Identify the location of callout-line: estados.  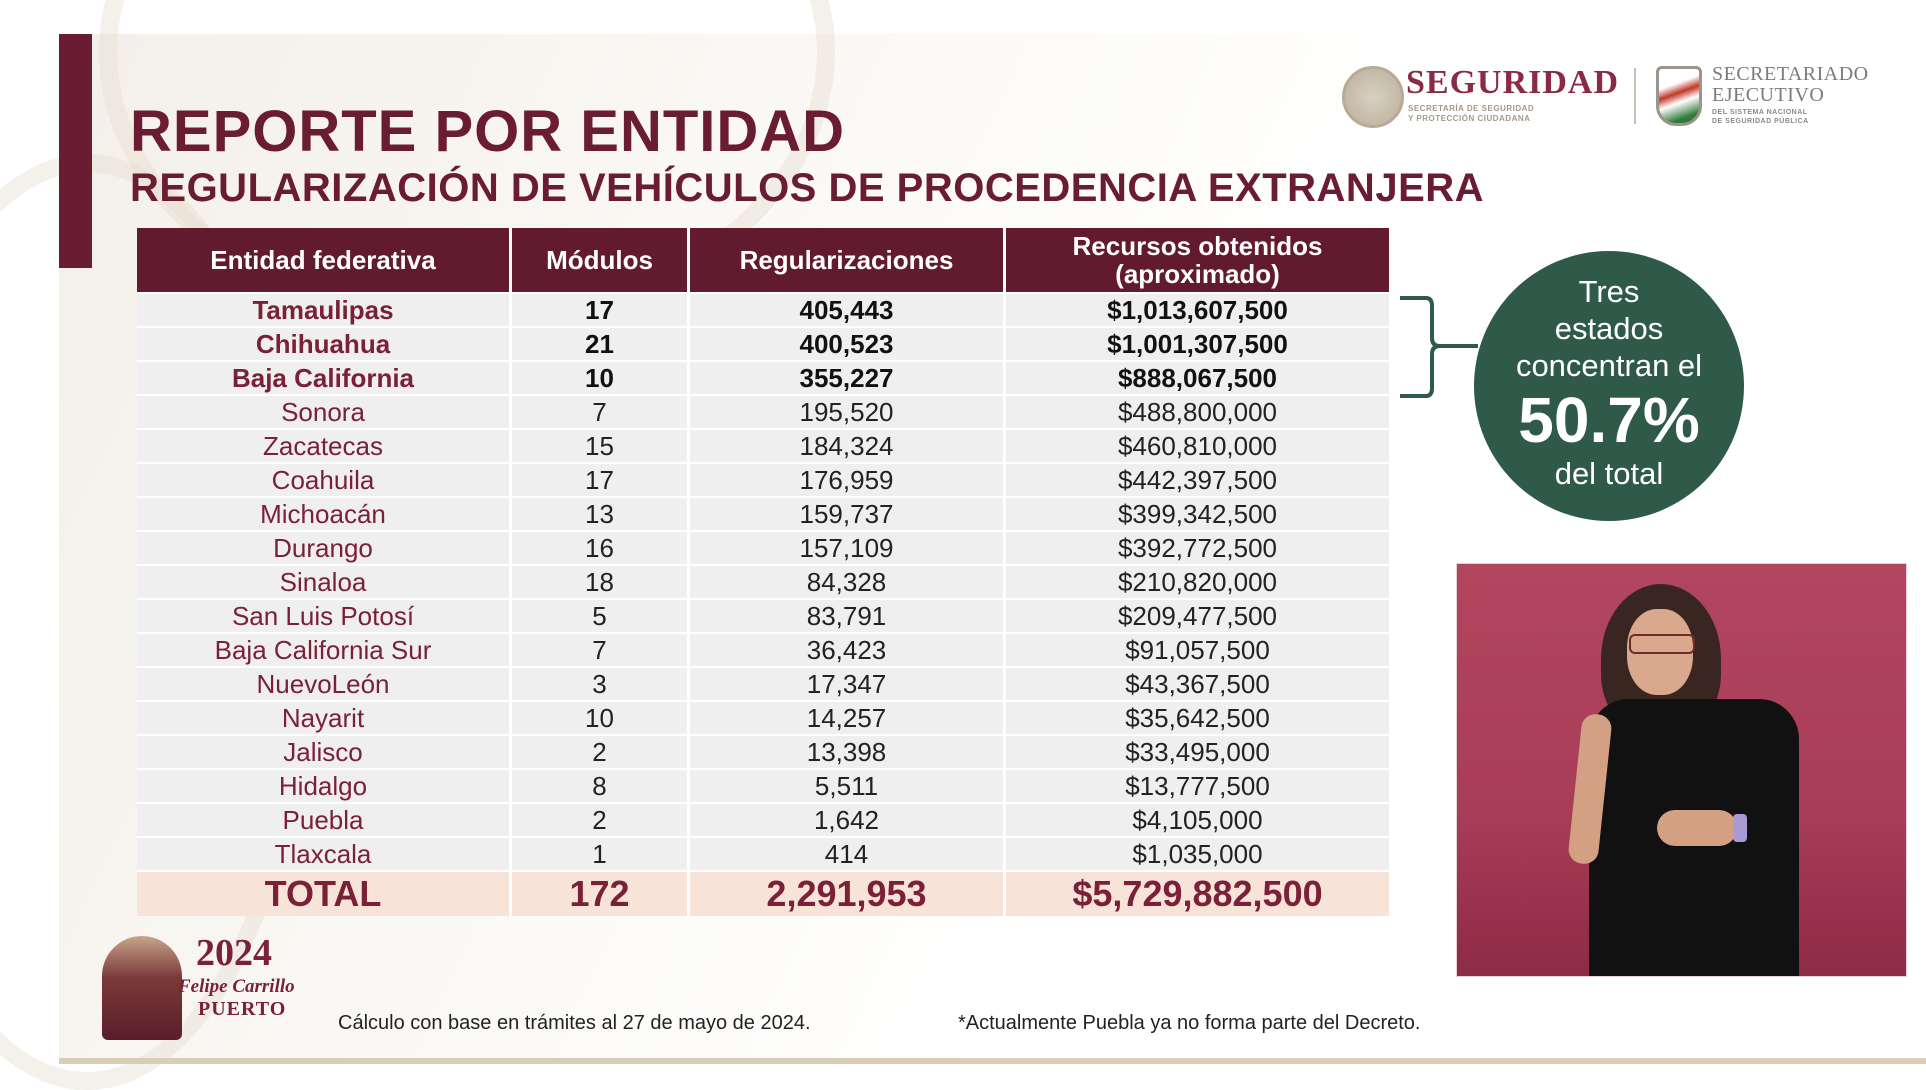
(1609, 328).